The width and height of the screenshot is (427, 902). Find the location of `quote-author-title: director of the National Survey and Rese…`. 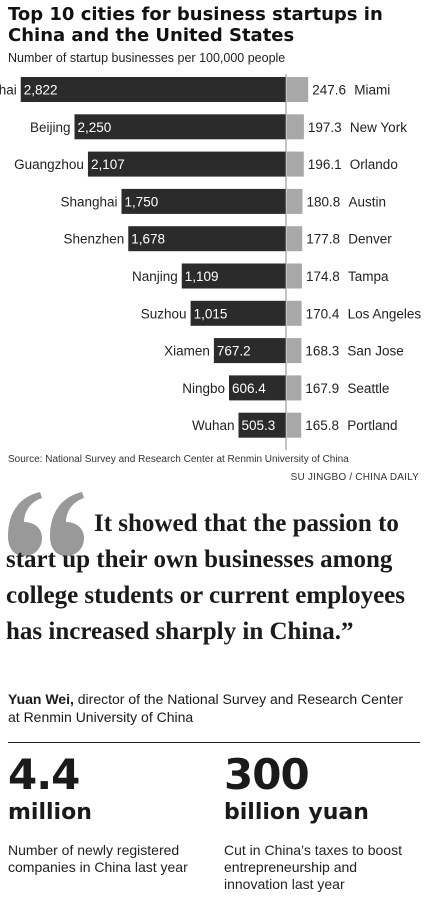

quote-author-title: director of the National Survey and Rese… is located at coordinates (206, 708).